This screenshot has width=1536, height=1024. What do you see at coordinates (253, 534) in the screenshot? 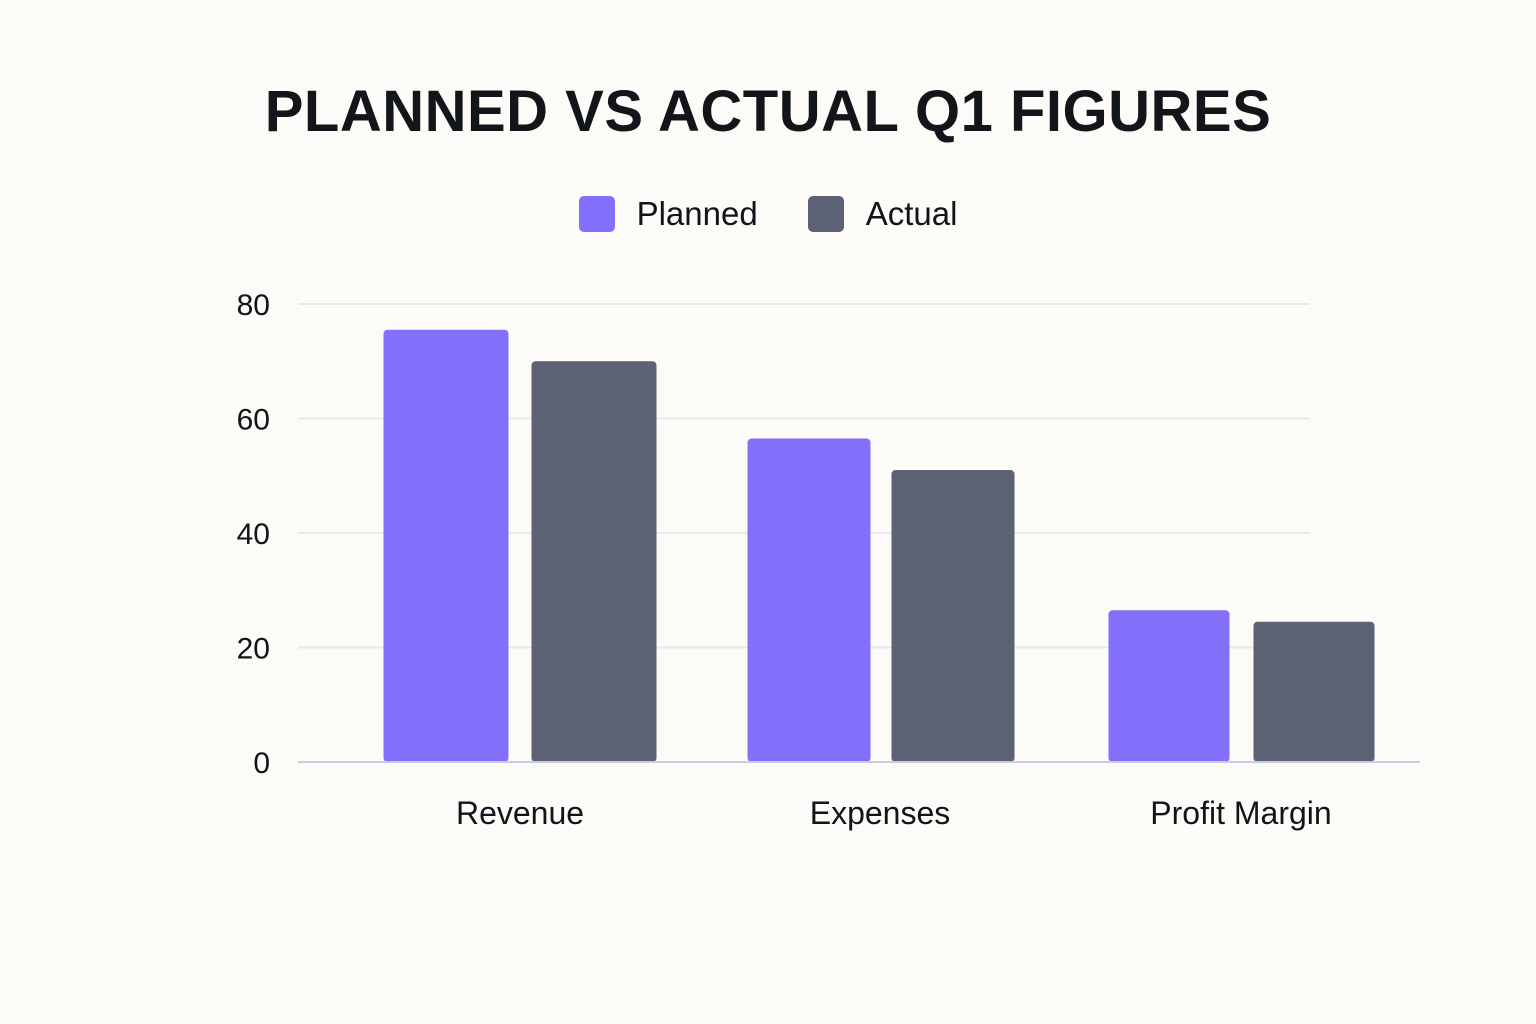
I see `y-tick-label: 40` at bounding box center [253, 534].